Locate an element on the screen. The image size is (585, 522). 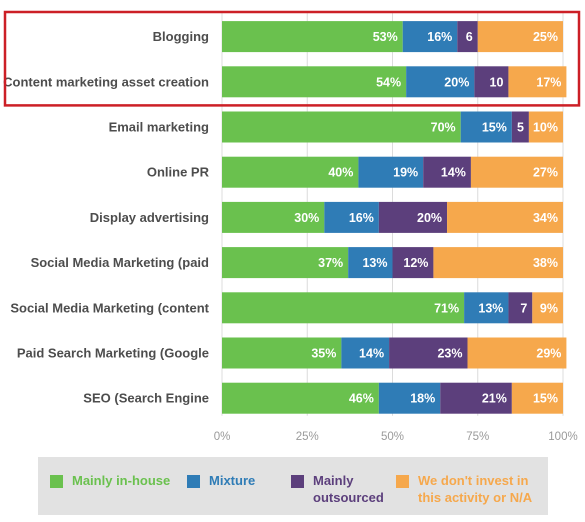
data-label: 71% is located at coordinates (446, 308).